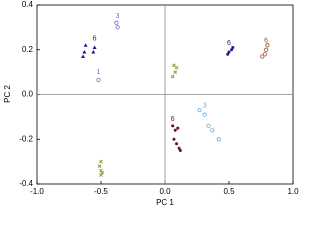 The width and height of the screenshot is (320, 240). What do you see at coordinates (101, 191) in the screenshot?
I see `x-tick-label: -0.5` at bounding box center [101, 191].